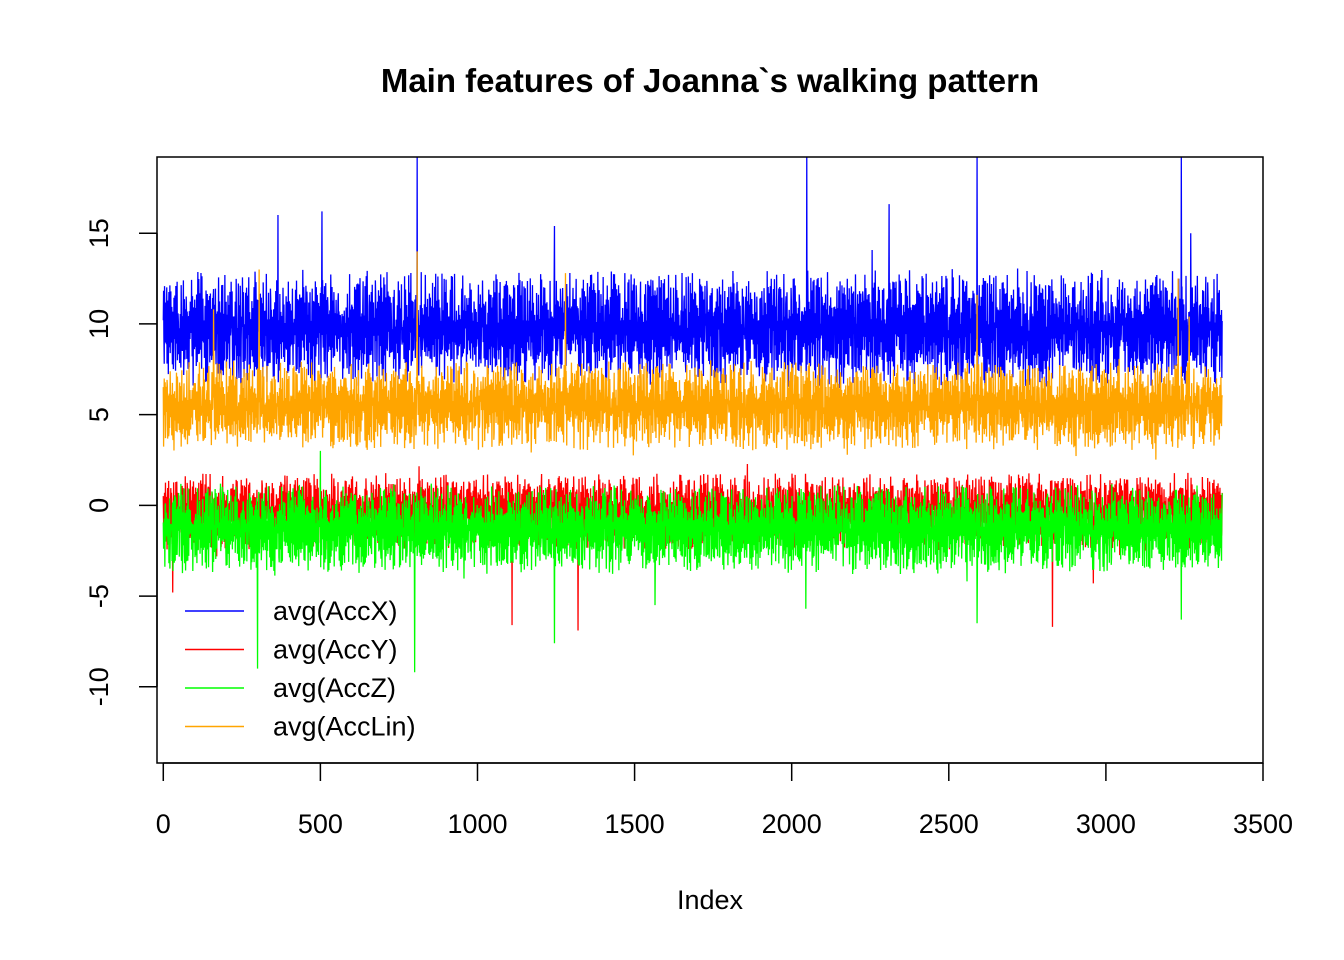 The width and height of the screenshot is (1344, 960). I want to click on legend: avg(AccX) avg(AccY) avg(AccZ) avg(AccLin), so click(300, 669).